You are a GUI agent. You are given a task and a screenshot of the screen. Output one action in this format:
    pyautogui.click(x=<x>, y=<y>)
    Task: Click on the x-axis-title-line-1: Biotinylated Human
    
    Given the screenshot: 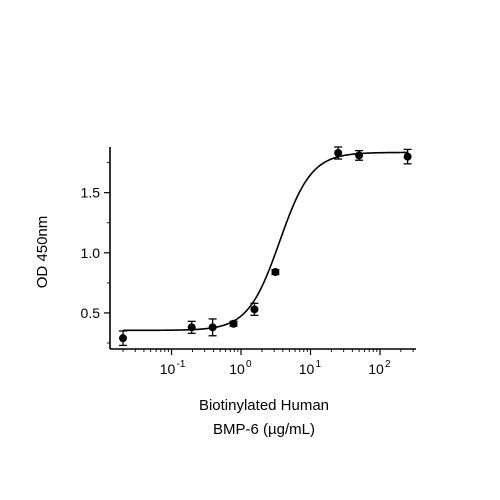 What is the action you would take?
    pyautogui.click(x=264, y=405)
    